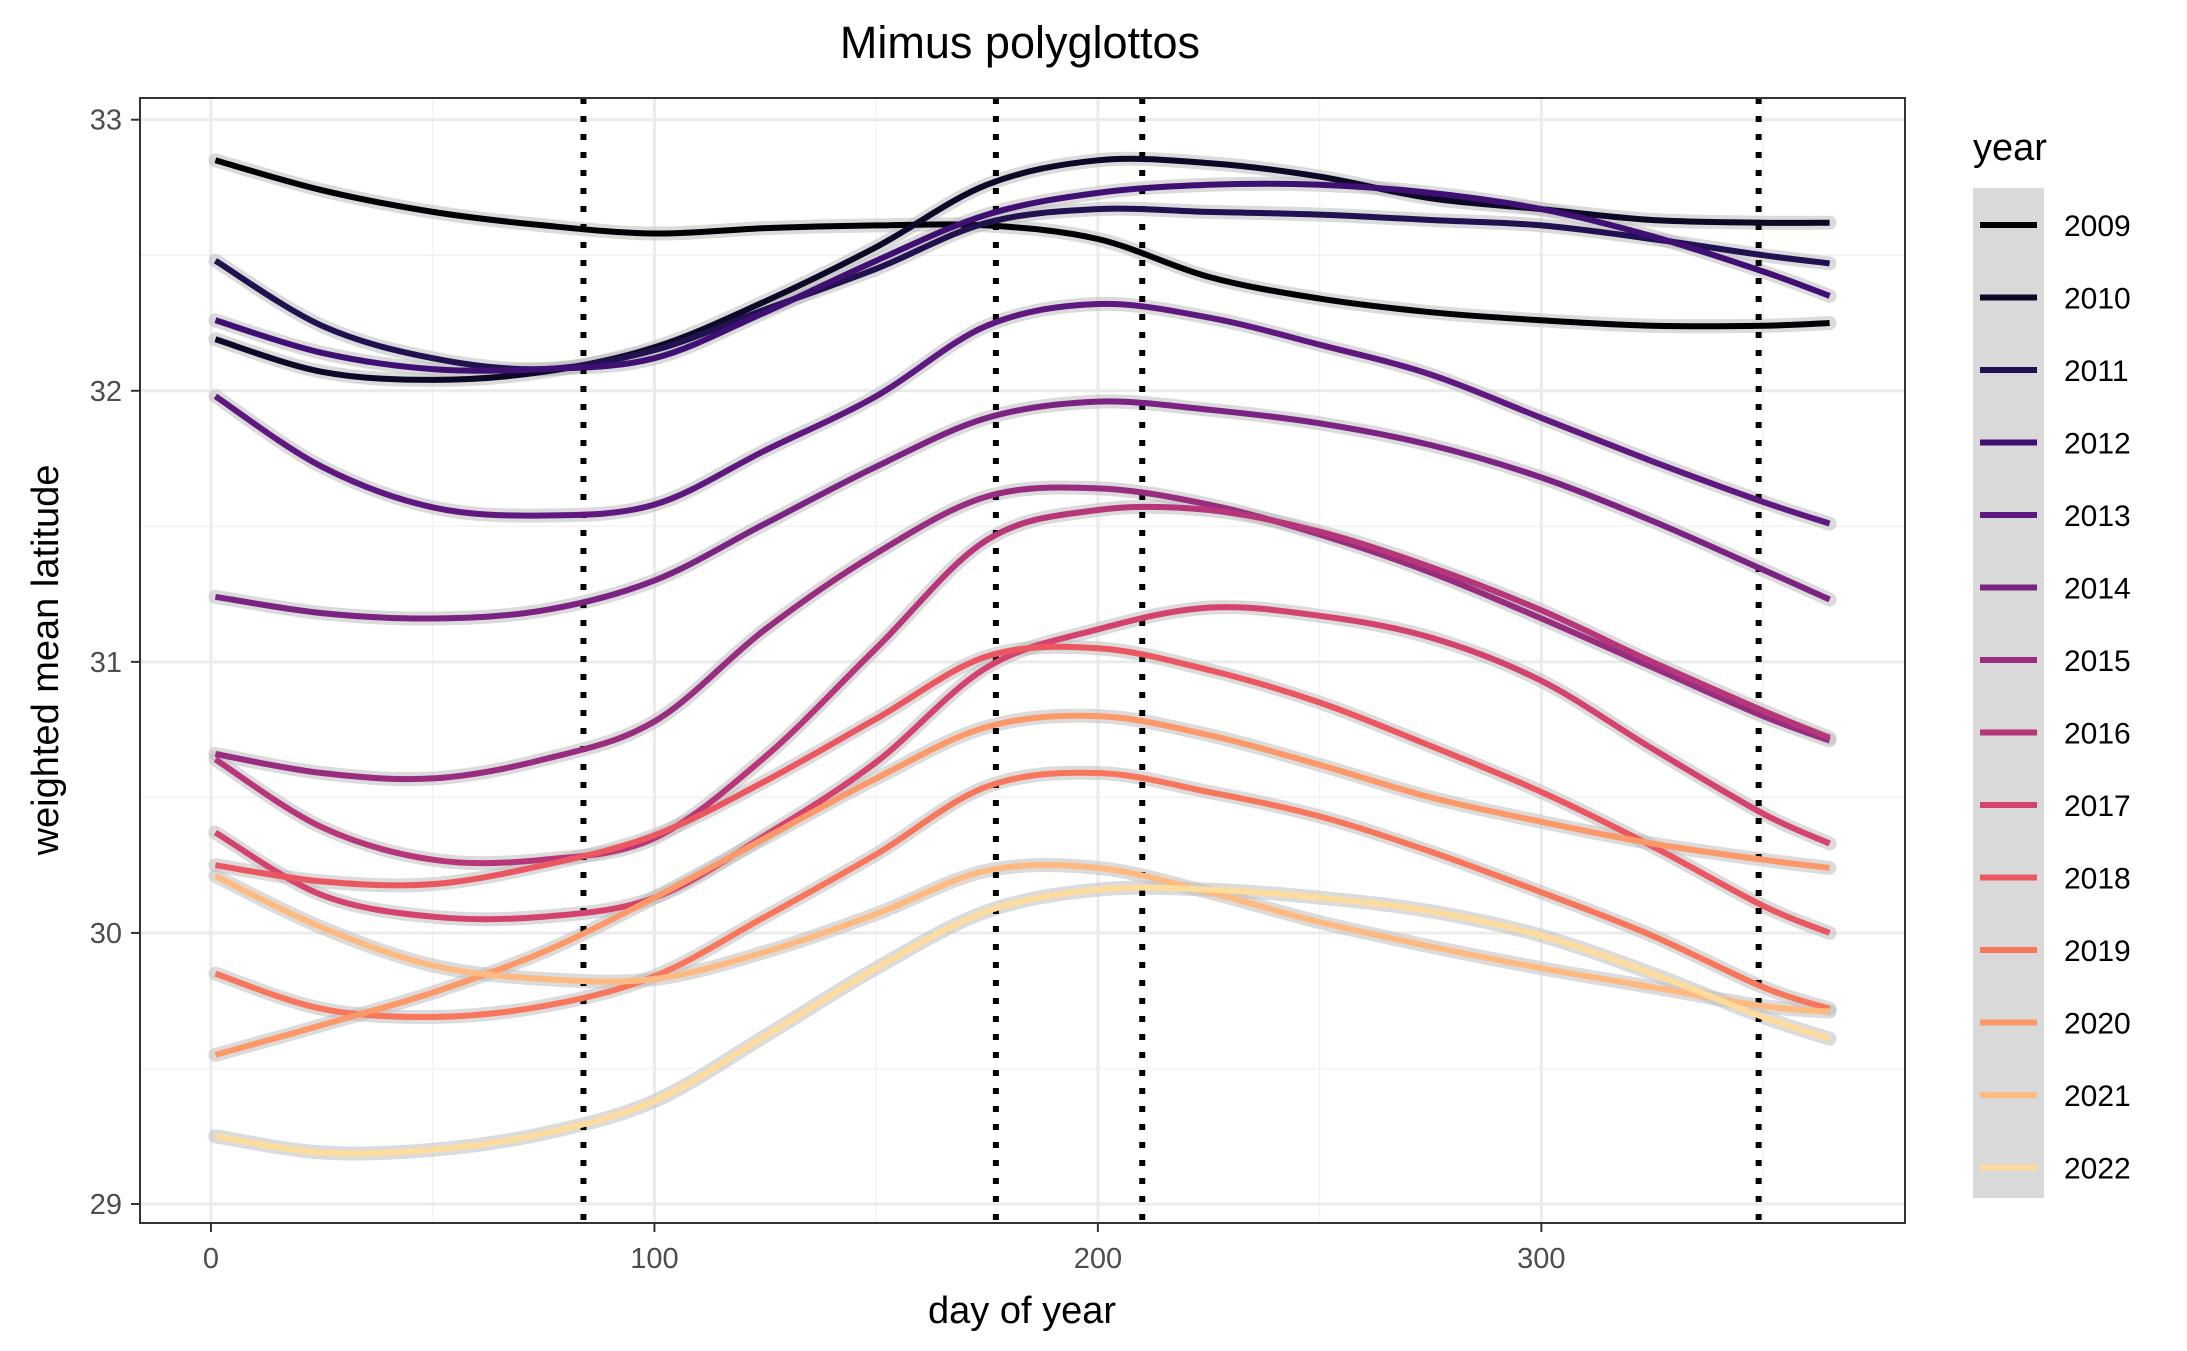 This screenshot has height=1351, width=2187. I want to click on series-line-2009, so click(1022, 243).